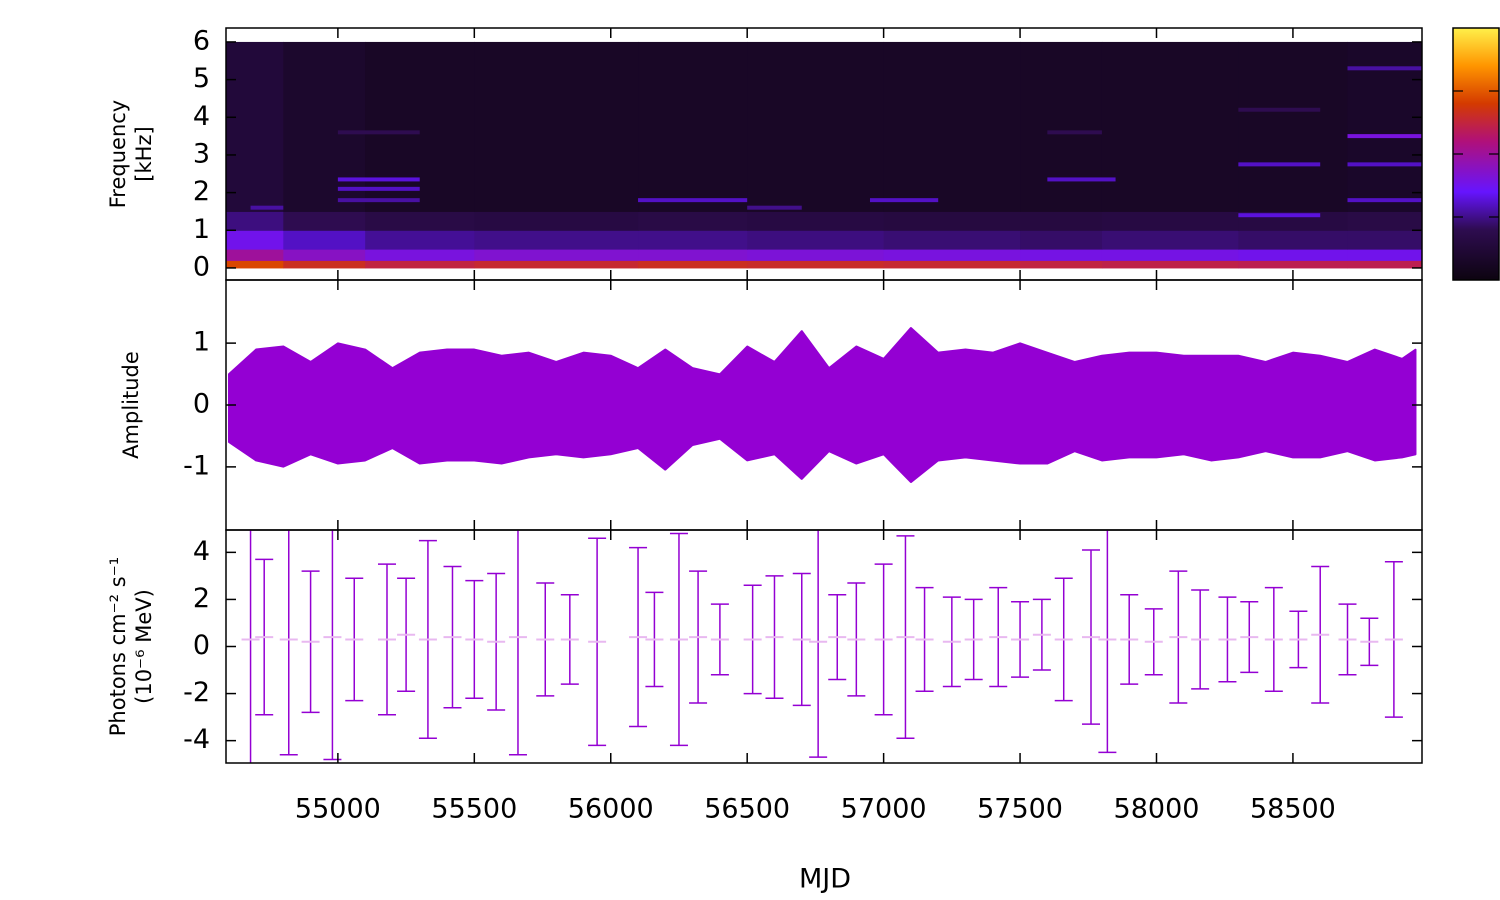 Image resolution: width=1500 pixels, height=900 pixels. What do you see at coordinates (1157, 809) in the screenshot?
I see `x-tick-label: 58000` at bounding box center [1157, 809].